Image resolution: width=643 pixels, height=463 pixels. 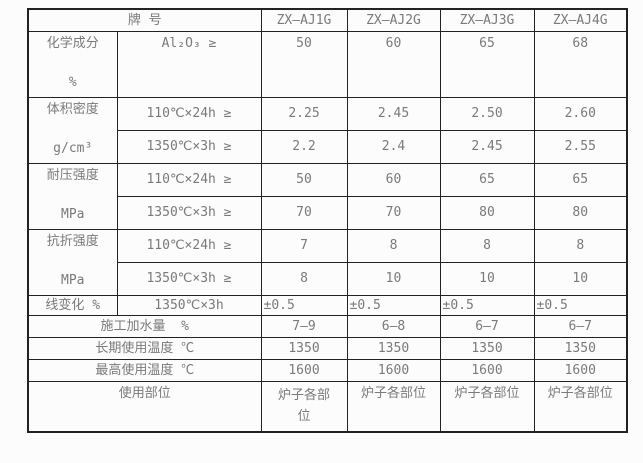 What do you see at coordinates (304, 147) in the screenshot?
I see `value-cell: 2.2` at bounding box center [304, 147].